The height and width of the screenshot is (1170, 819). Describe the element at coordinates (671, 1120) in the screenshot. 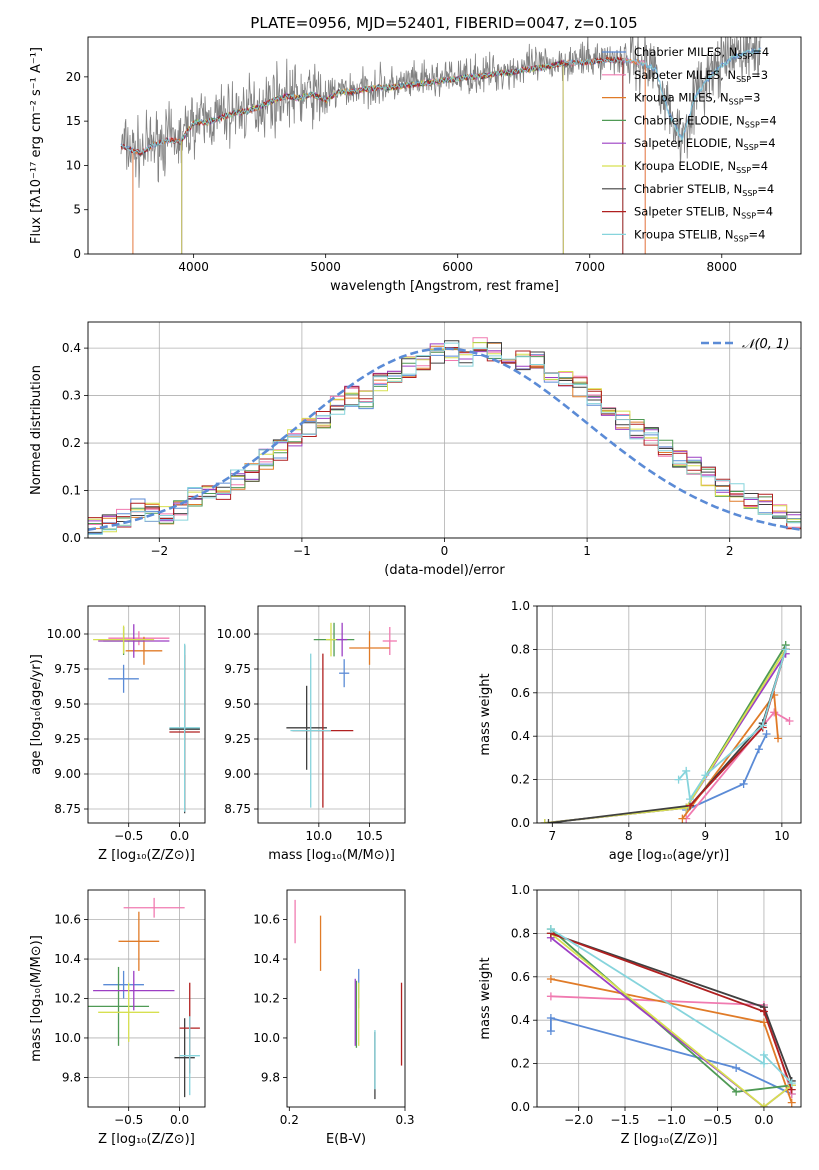

I see `x-tick-label: −1.0` at that location.